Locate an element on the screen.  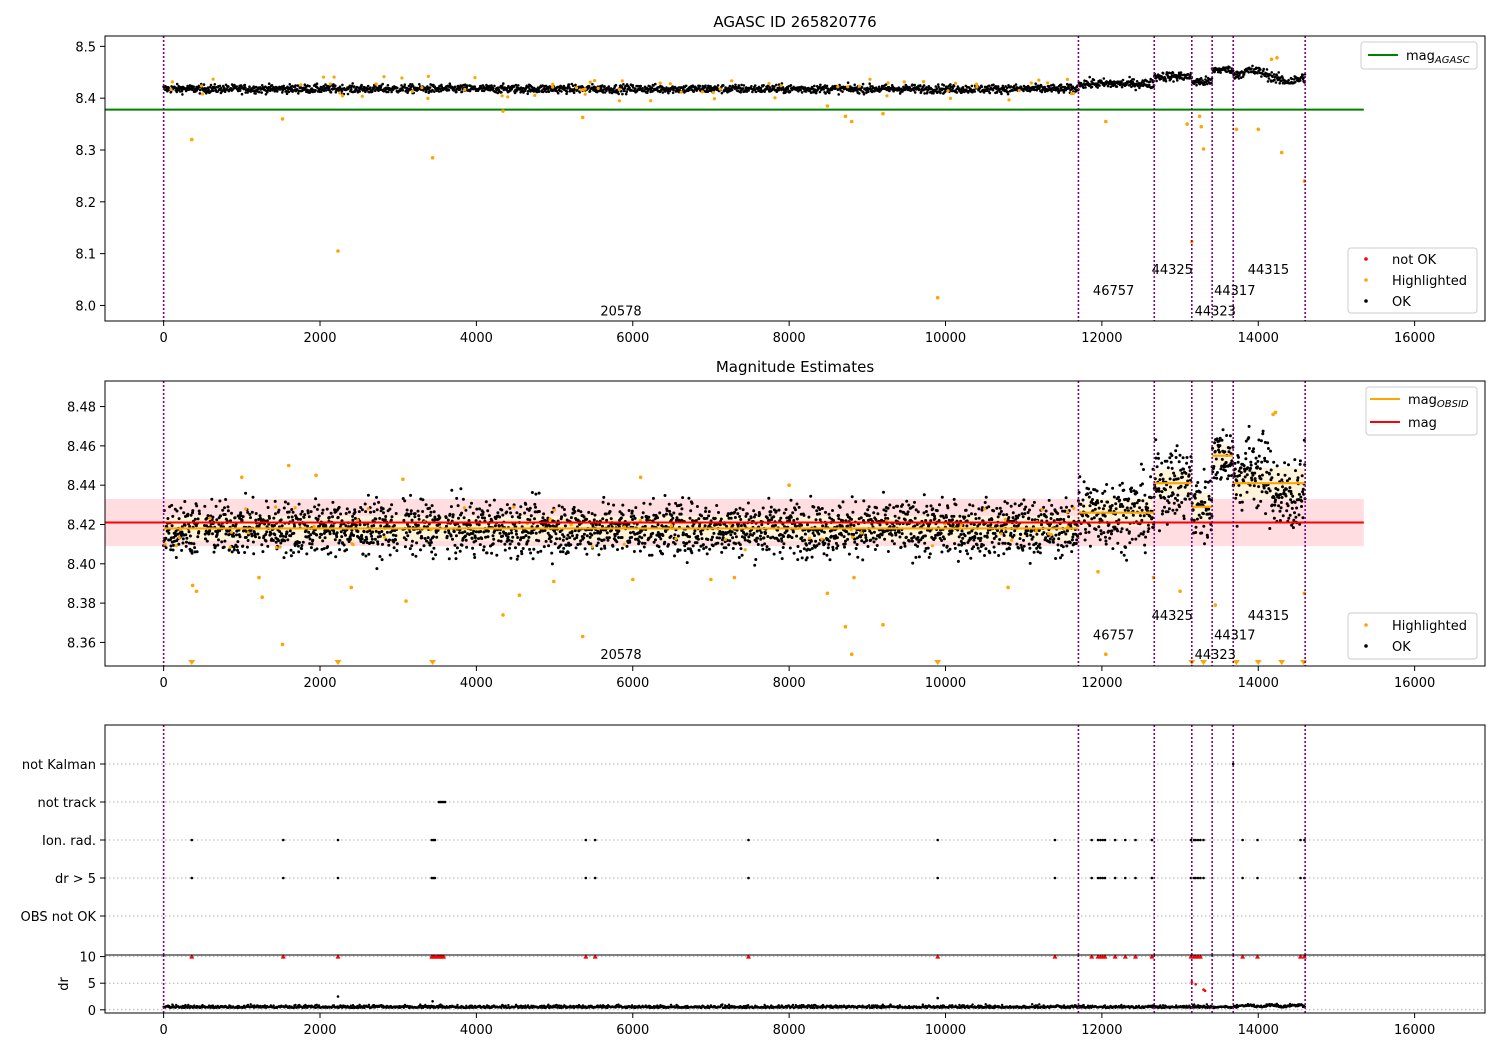
agasc-x-axis: 0 2000 4000 6000 8000 10000 12000 14000 16000 is located at coordinates (797, 333).